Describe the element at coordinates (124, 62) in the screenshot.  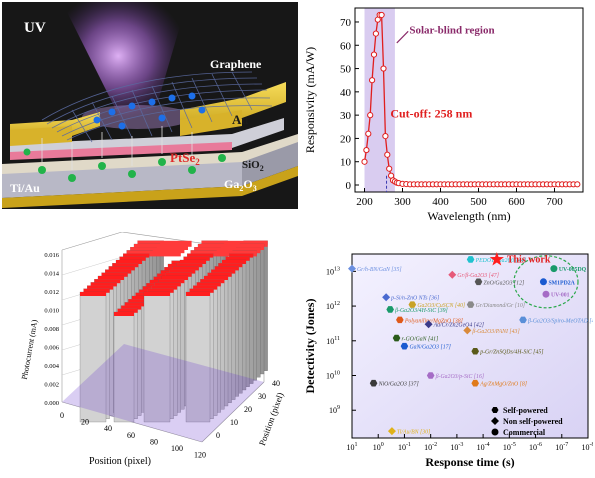
I see `uv-beam` at that location.